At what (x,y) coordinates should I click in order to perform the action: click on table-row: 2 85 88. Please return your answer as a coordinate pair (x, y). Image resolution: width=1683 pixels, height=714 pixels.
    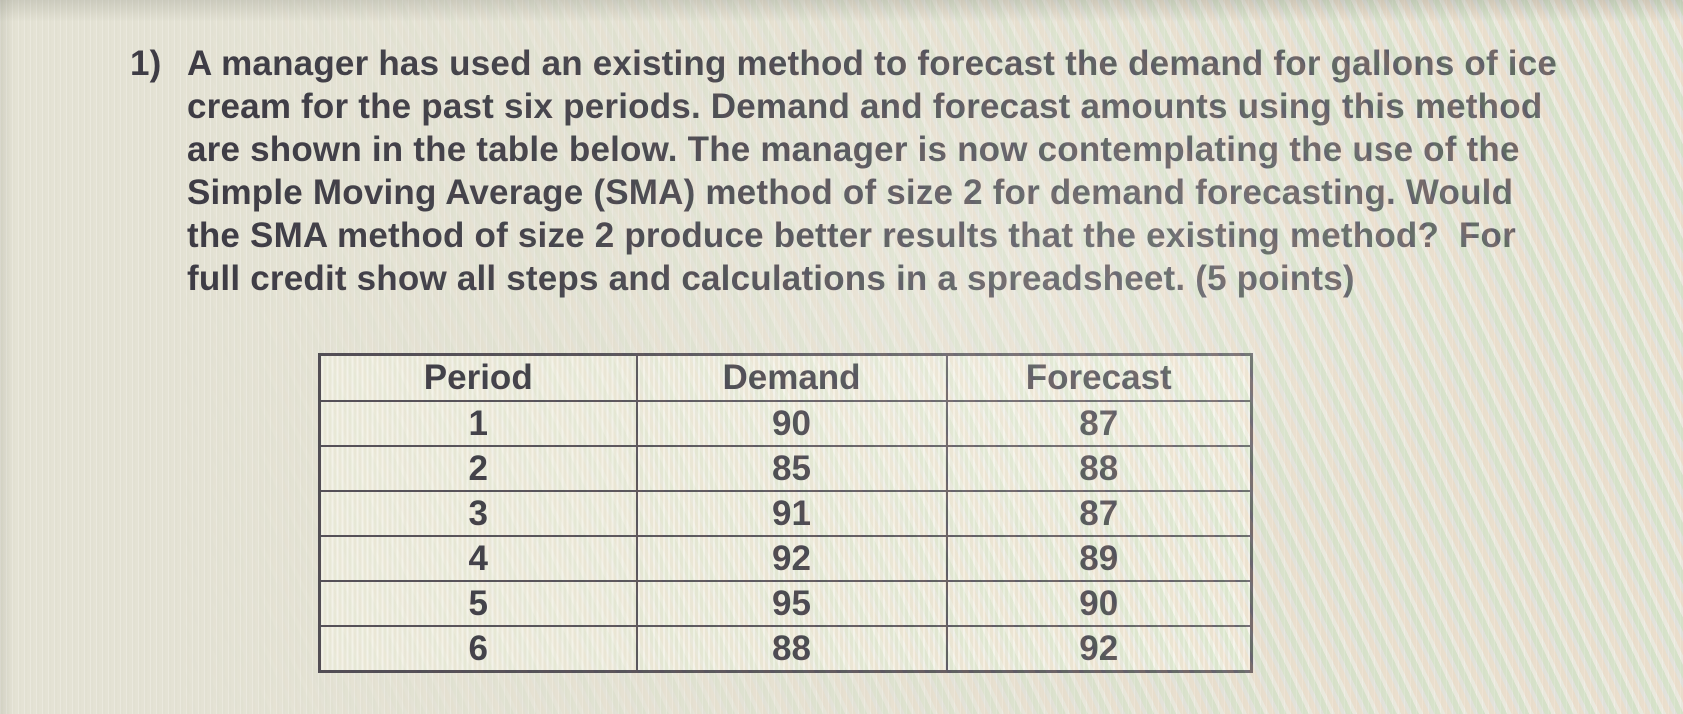
    Looking at the image, I should click on (785, 468).